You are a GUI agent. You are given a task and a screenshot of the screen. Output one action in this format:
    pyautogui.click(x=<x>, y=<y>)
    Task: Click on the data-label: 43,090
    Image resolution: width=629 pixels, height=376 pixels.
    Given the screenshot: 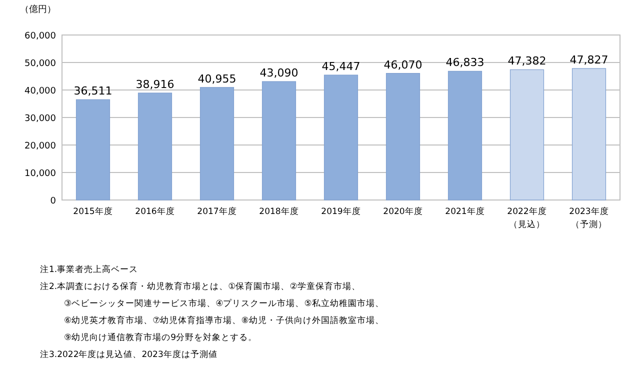 What is the action you would take?
    pyautogui.click(x=279, y=73)
    